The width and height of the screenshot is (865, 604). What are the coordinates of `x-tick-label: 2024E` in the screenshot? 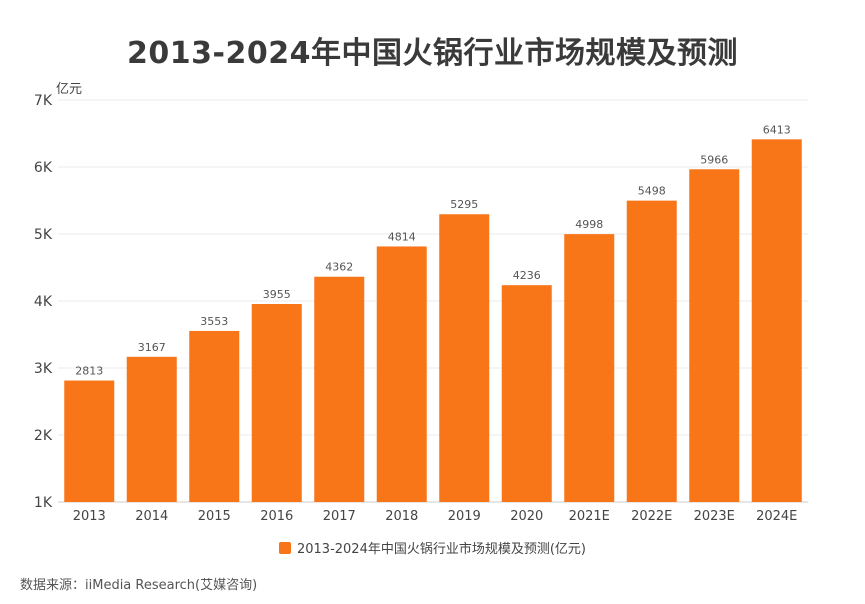 It's located at (776, 516).